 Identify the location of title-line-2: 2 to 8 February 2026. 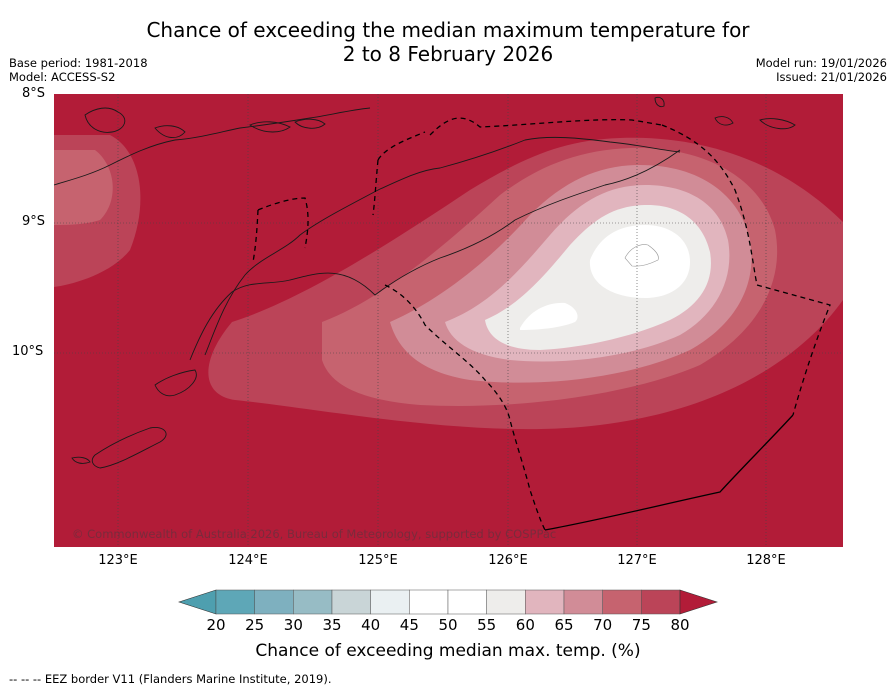
(448, 54).